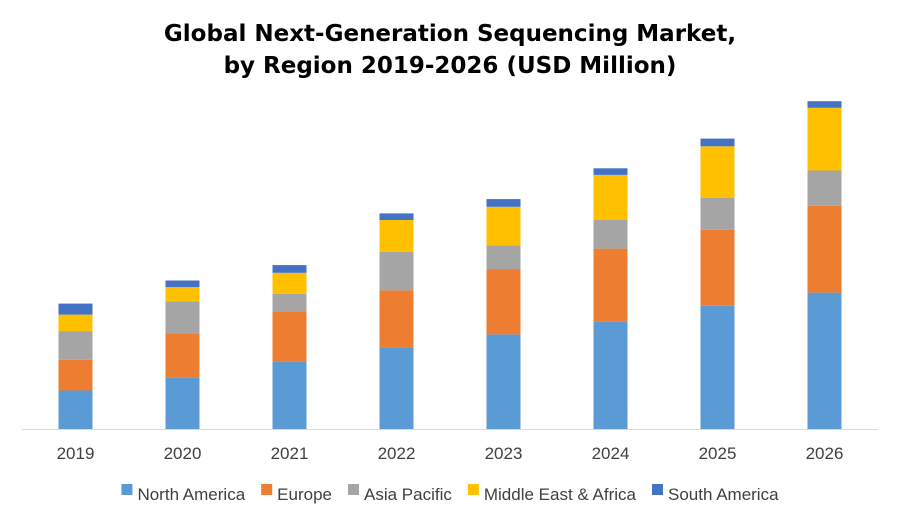 Image resolution: width=900 pixels, height=525 pixels. I want to click on x-tick-label: 2022, so click(397, 453).